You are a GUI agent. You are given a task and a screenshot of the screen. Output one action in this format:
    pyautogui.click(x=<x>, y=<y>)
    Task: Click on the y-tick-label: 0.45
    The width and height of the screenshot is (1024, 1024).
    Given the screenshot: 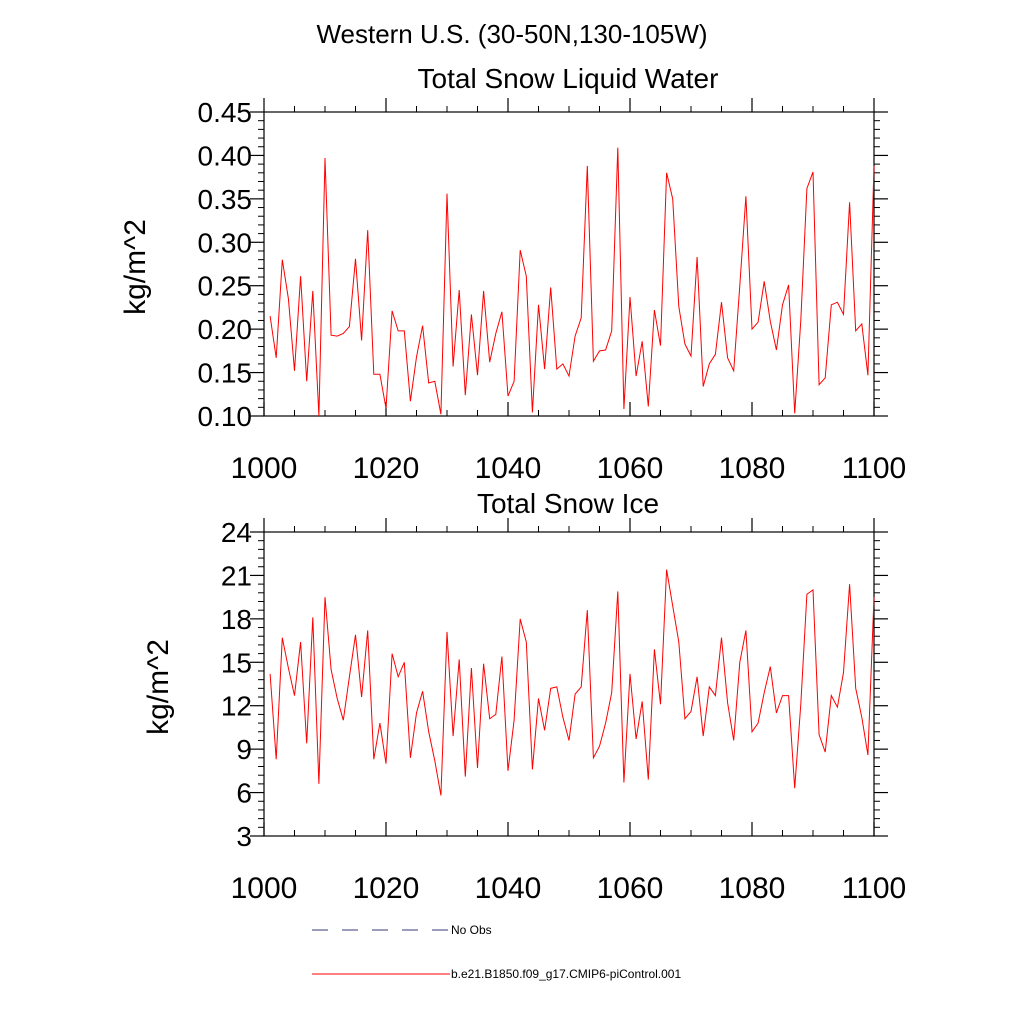 What is the action you would take?
    pyautogui.click(x=225, y=112)
    